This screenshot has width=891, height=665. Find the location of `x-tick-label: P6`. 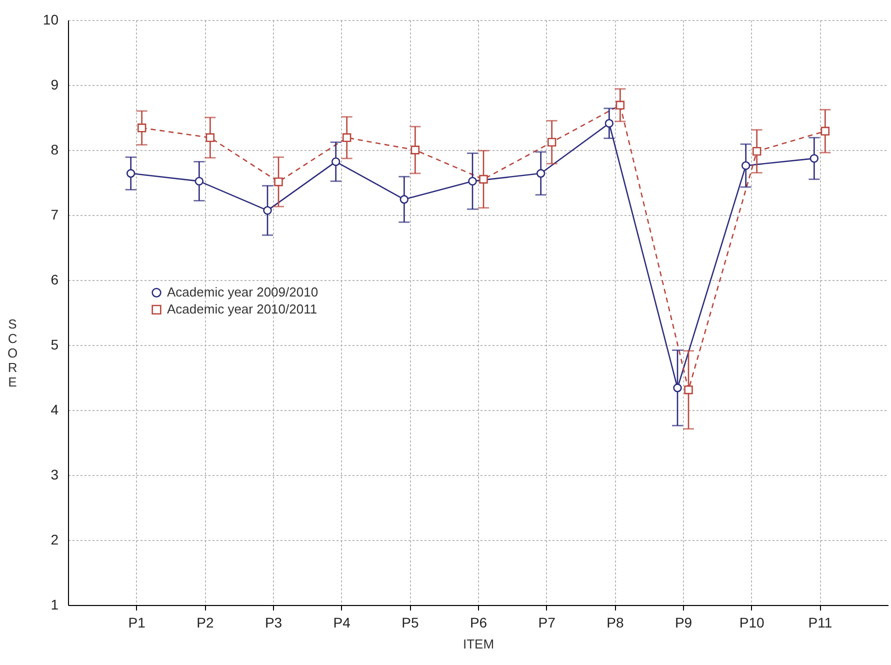

x-tick-label: P6 is located at coordinates (479, 622).